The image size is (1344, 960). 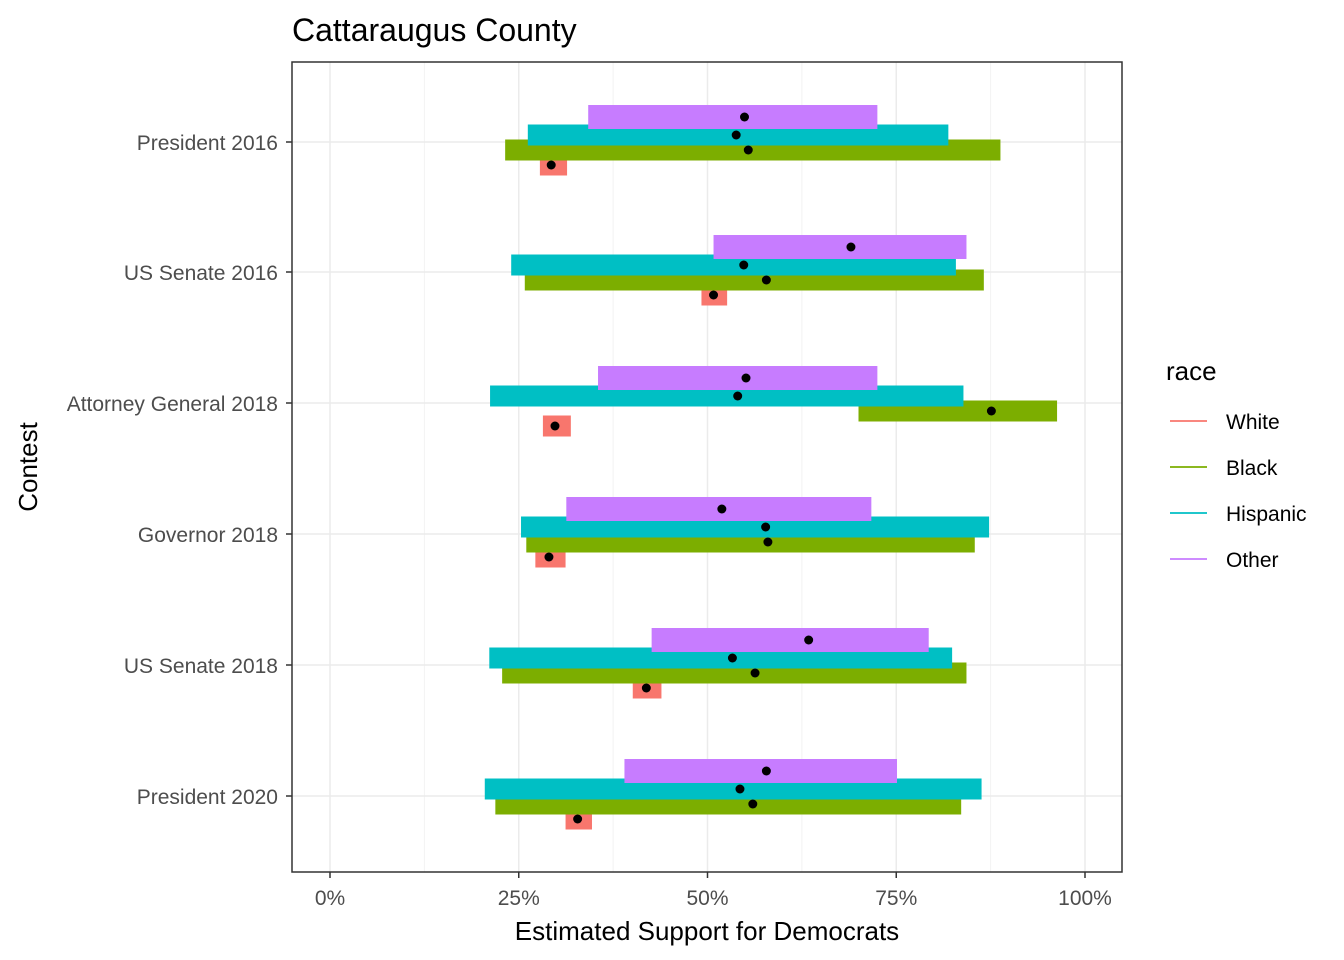 What do you see at coordinates (201, 666) in the screenshot?
I see `y-tick-label: US Senate 2018` at bounding box center [201, 666].